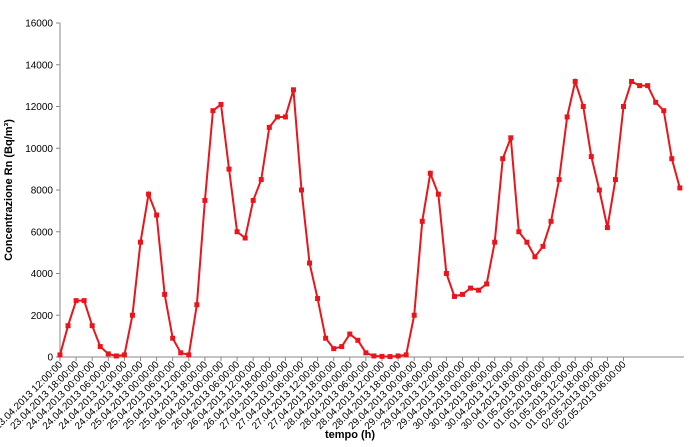 Image resolution: width=698 pixels, height=447 pixels. I want to click on y-tick-label: 4000, so click(42, 274).